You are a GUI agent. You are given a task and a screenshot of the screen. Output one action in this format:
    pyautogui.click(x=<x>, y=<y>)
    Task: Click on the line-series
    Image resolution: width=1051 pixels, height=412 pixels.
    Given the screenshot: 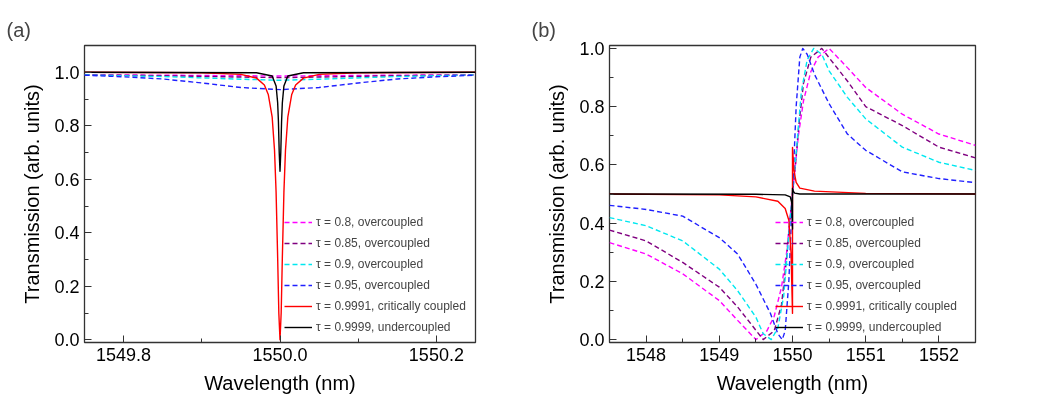 What is the action you would take?
    pyautogui.click(x=792, y=208)
    